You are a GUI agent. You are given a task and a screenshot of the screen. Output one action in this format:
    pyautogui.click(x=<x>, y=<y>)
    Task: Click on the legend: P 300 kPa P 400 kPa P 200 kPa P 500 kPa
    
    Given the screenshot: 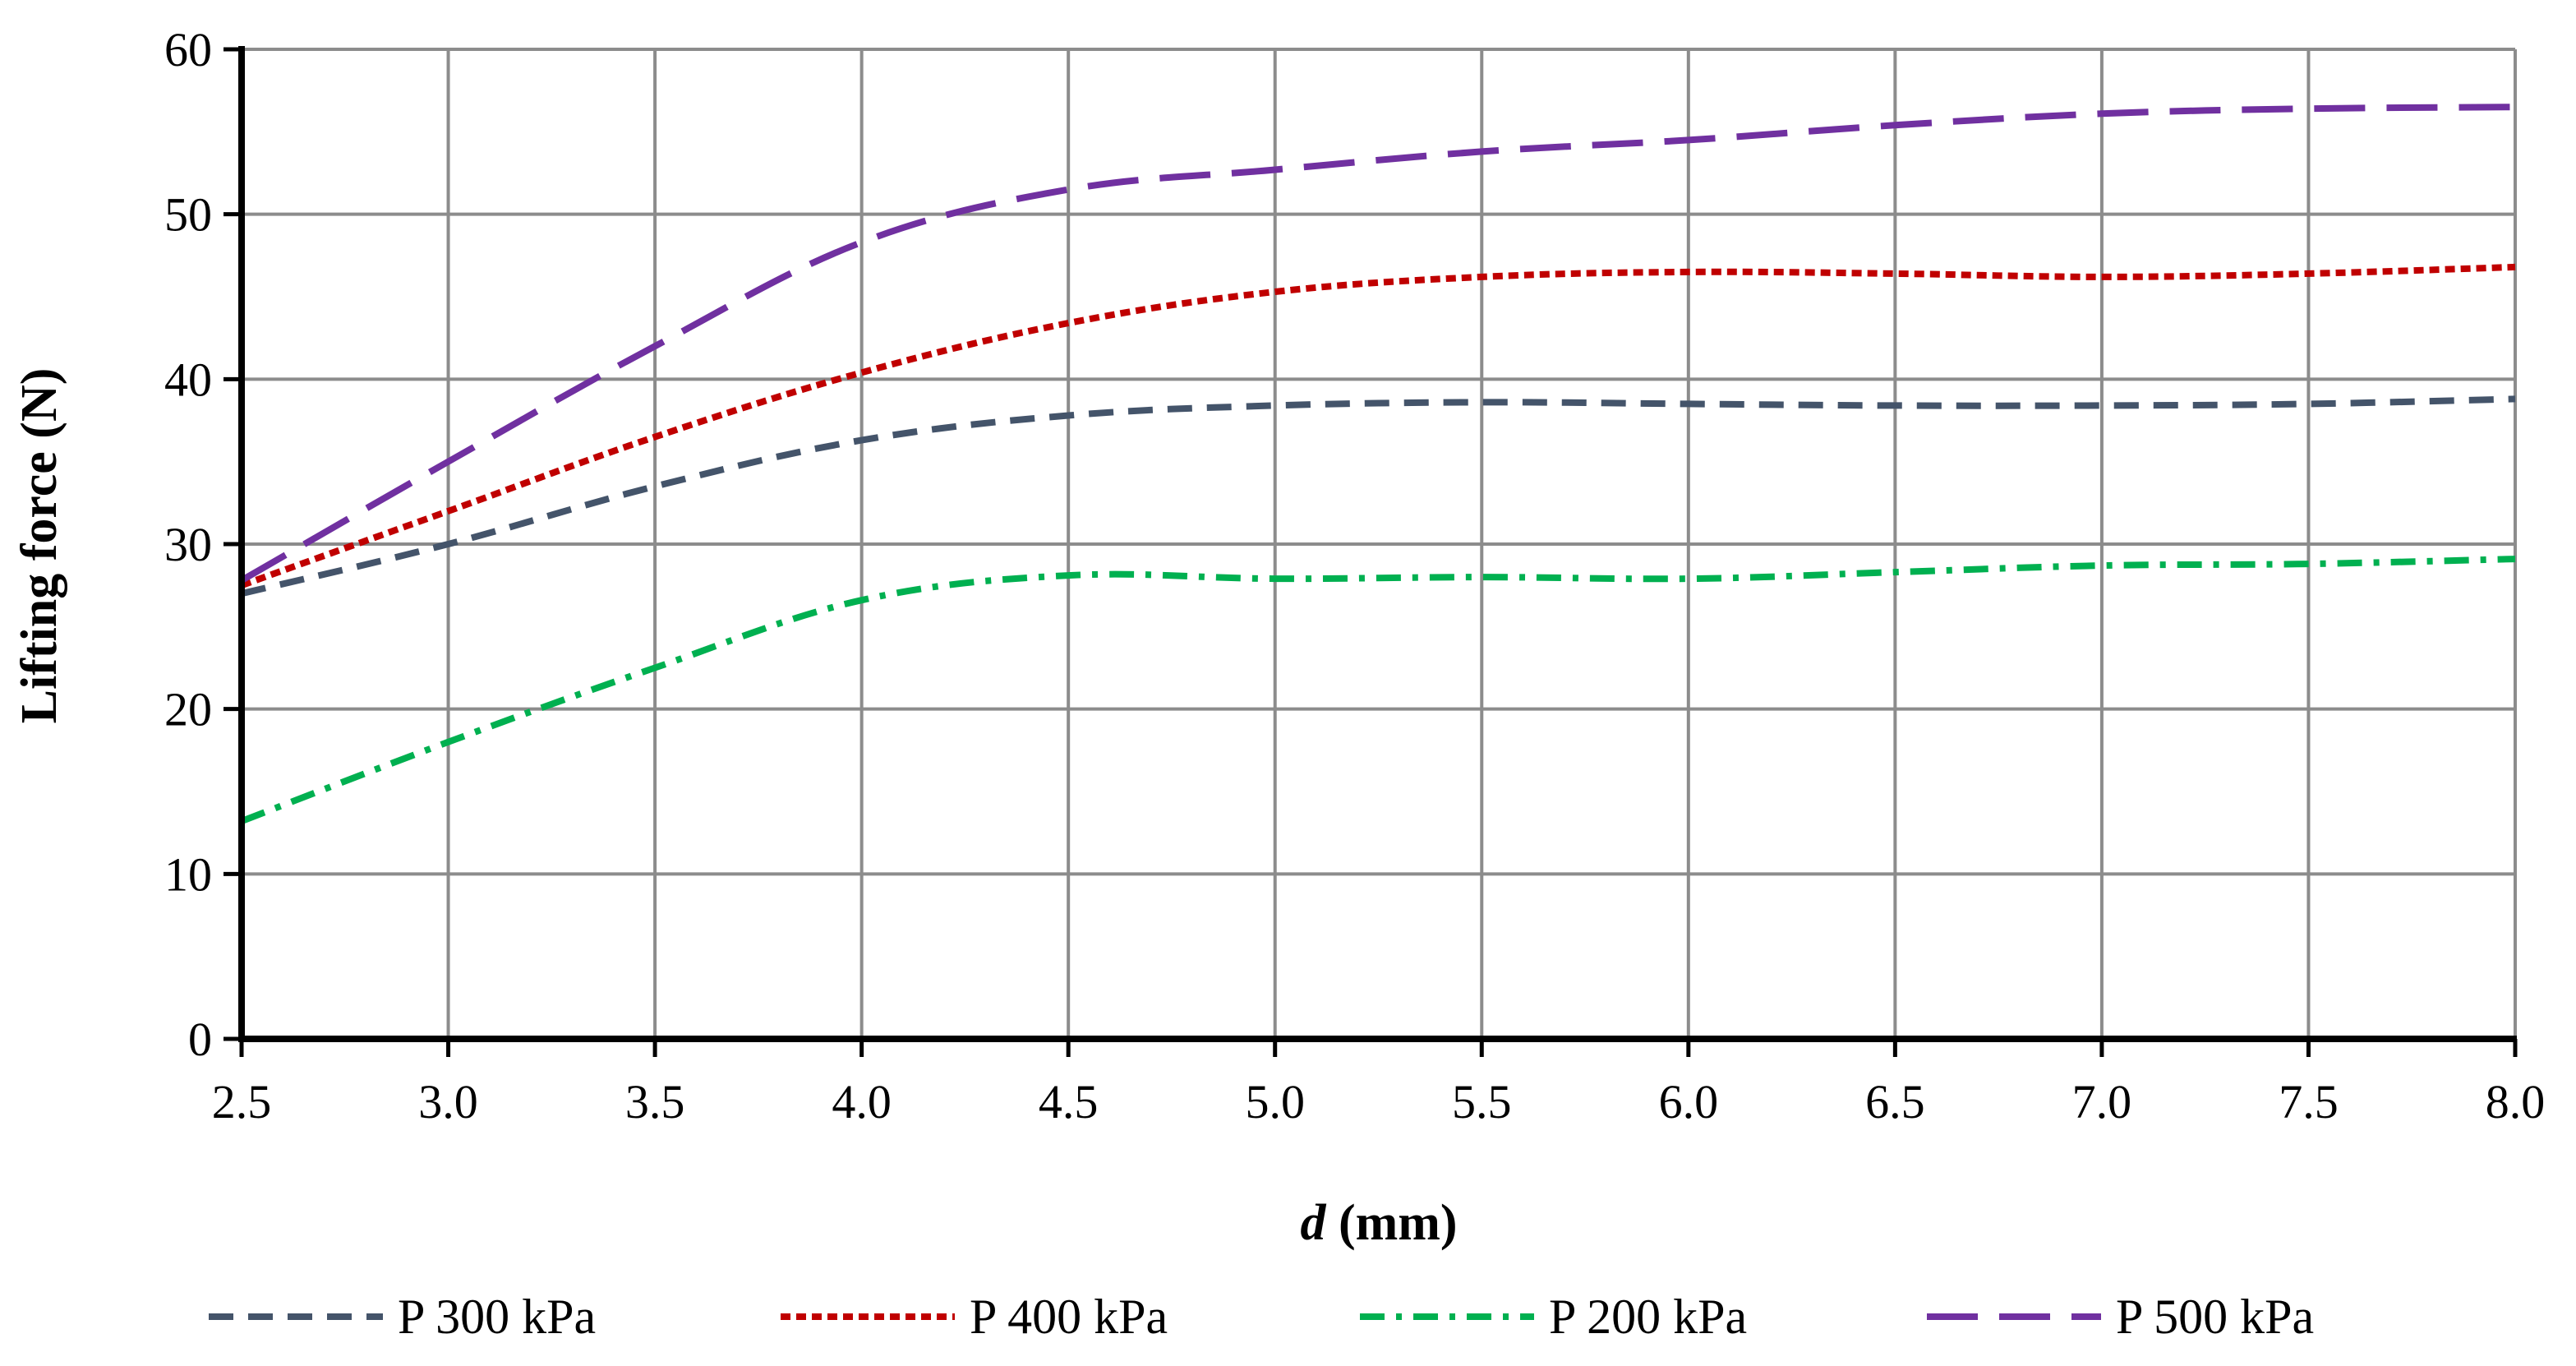 What is the action you would take?
    pyautogui.click(x=1261, y=1317)
    